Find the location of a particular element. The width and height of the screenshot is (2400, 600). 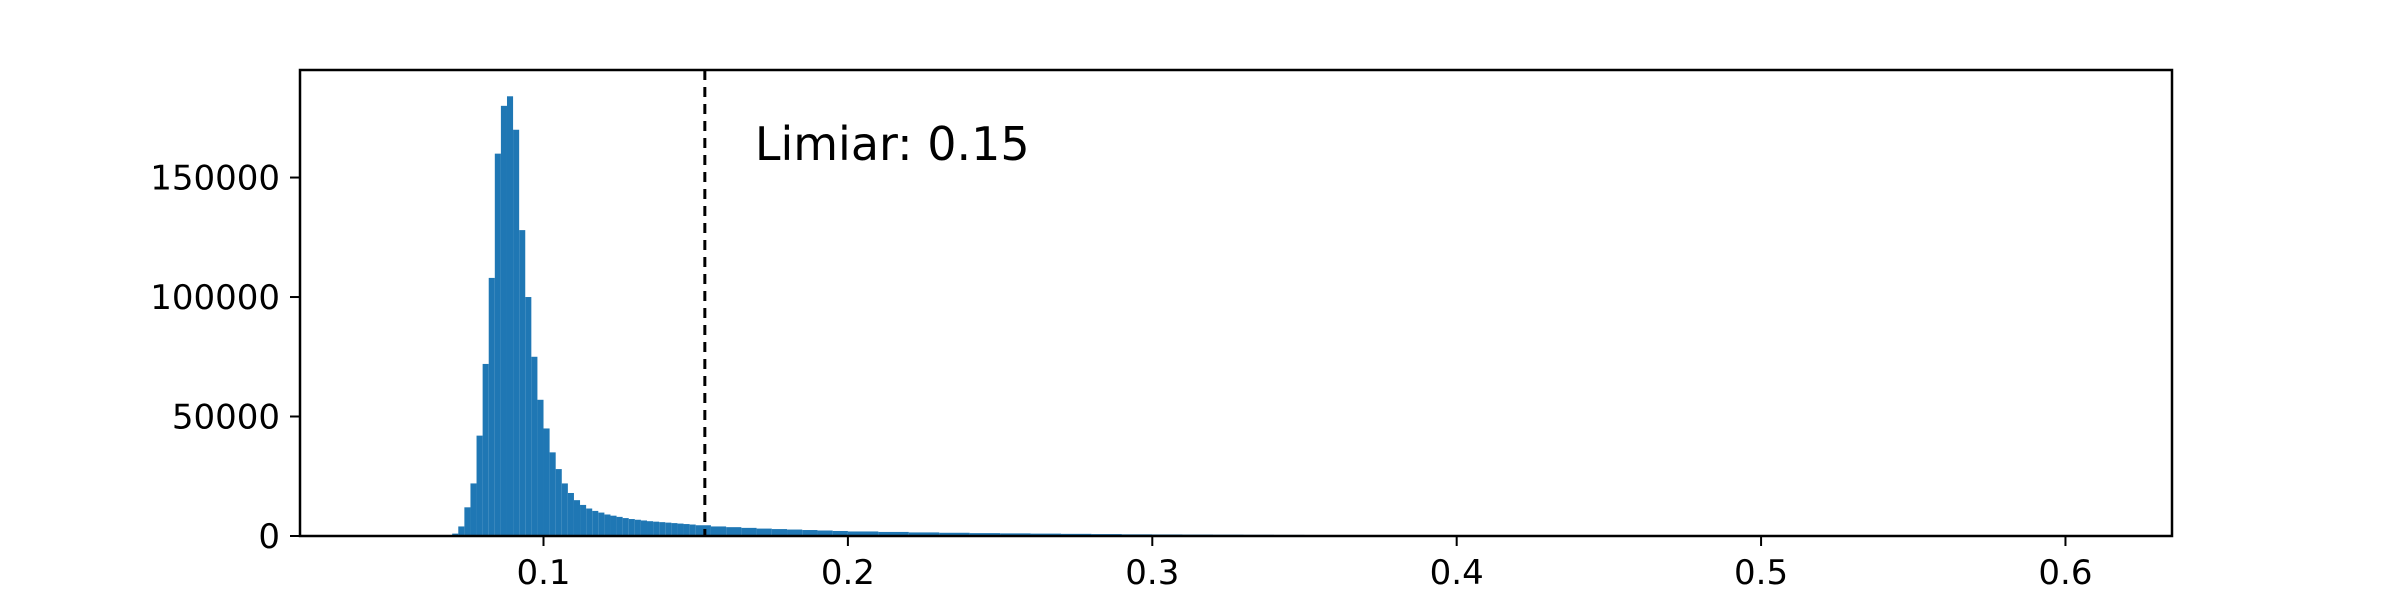

y-tick-label: 150000 is located at coordinates (215, 179).